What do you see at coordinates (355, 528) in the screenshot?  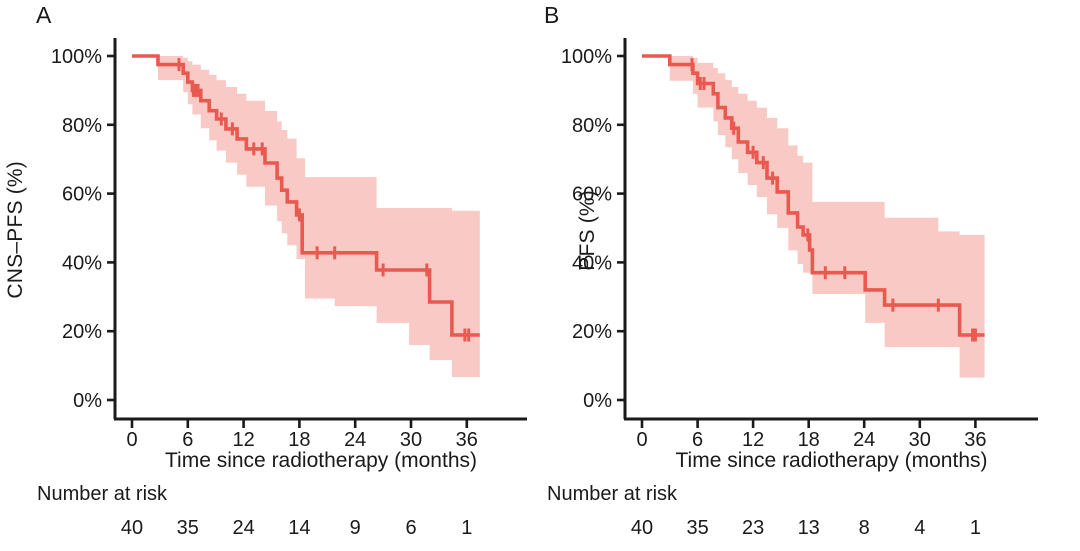 I see `risk-count: 9` at bounding box center [355, 528].